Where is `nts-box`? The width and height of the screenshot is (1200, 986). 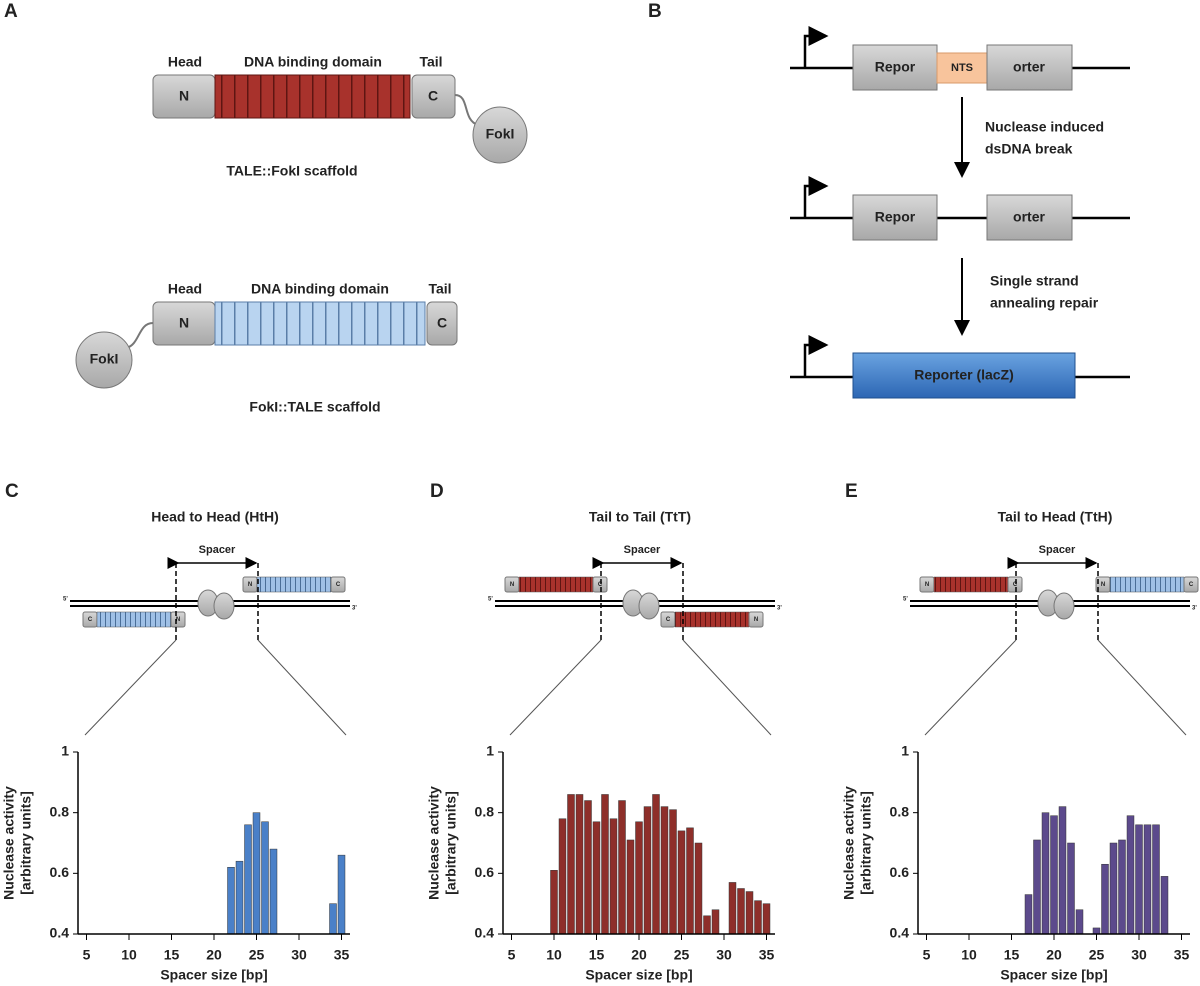
nts-box is located at coordinates (962, 68).